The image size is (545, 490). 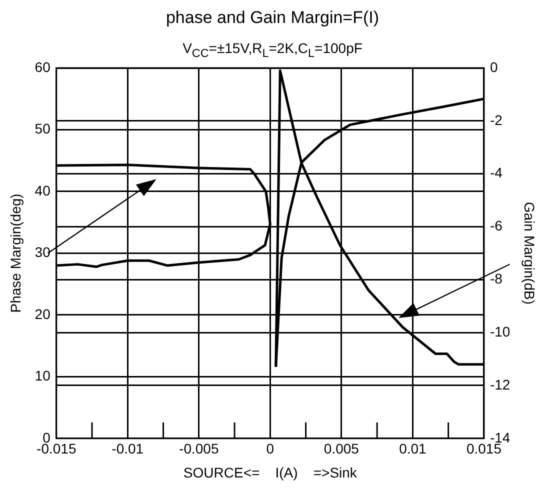 I want to click on y2-tick-label: -4, so click(x=496, y=172).